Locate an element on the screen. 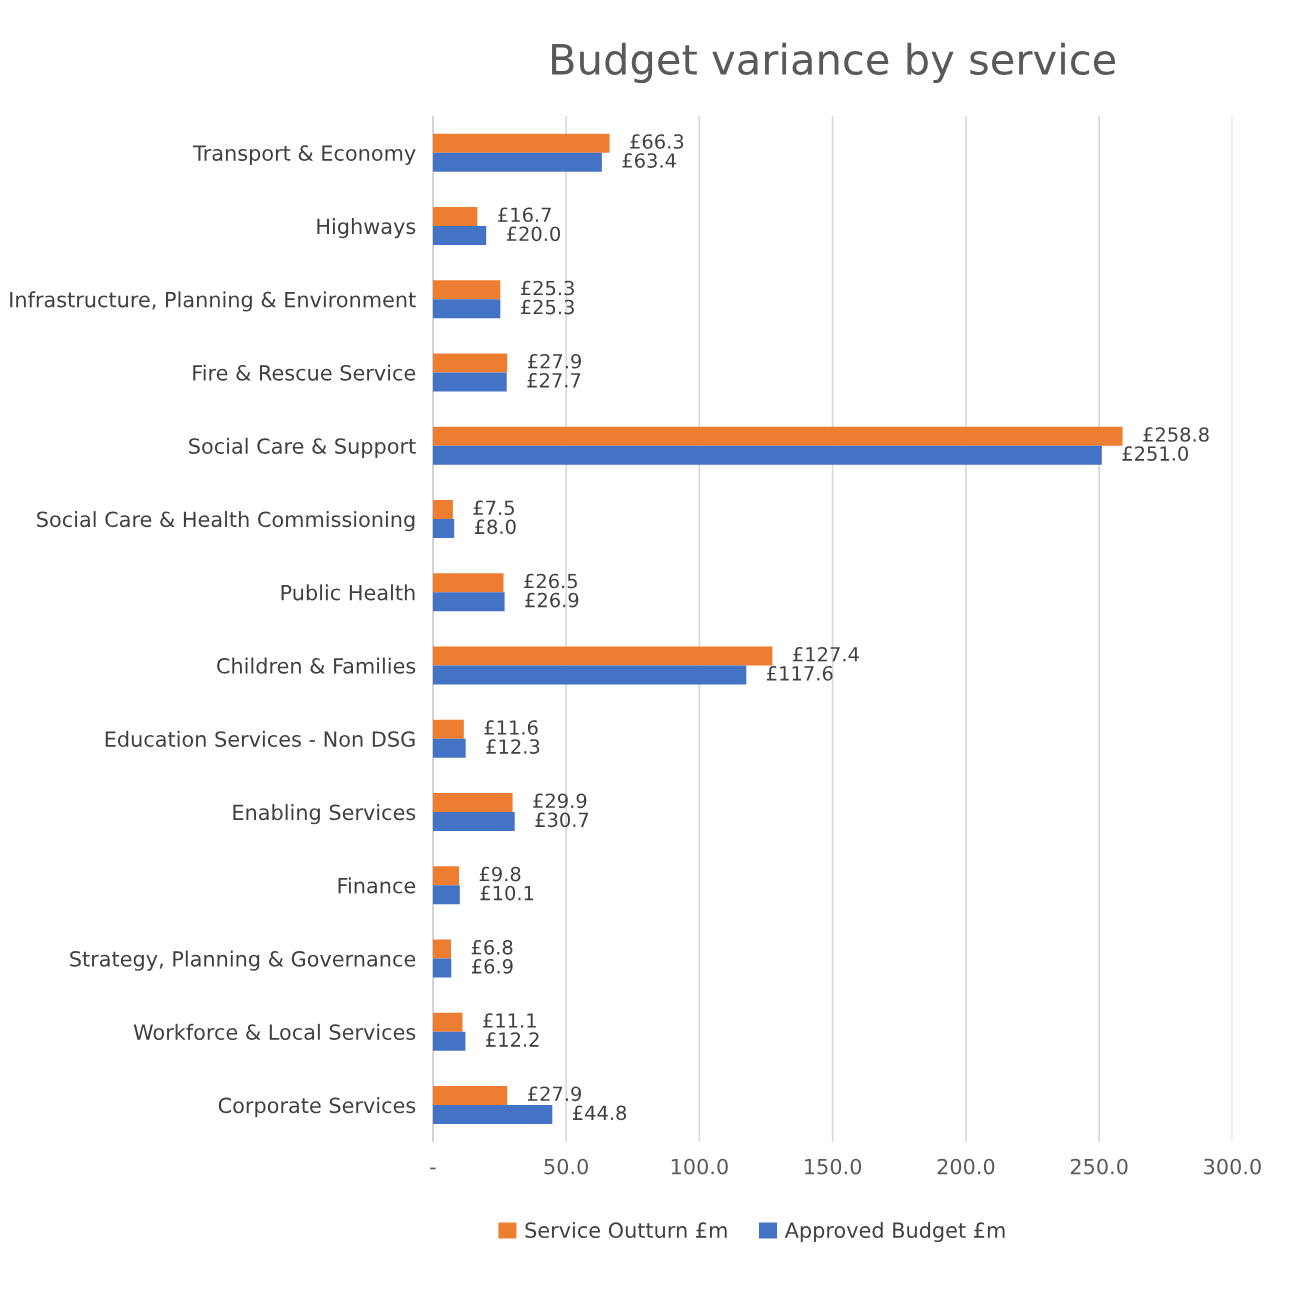 The height and width of the screenshot is (1290, 1300). y-tick-label: Infrastructure, Planning & Environment is located at coordinates (213, 301).